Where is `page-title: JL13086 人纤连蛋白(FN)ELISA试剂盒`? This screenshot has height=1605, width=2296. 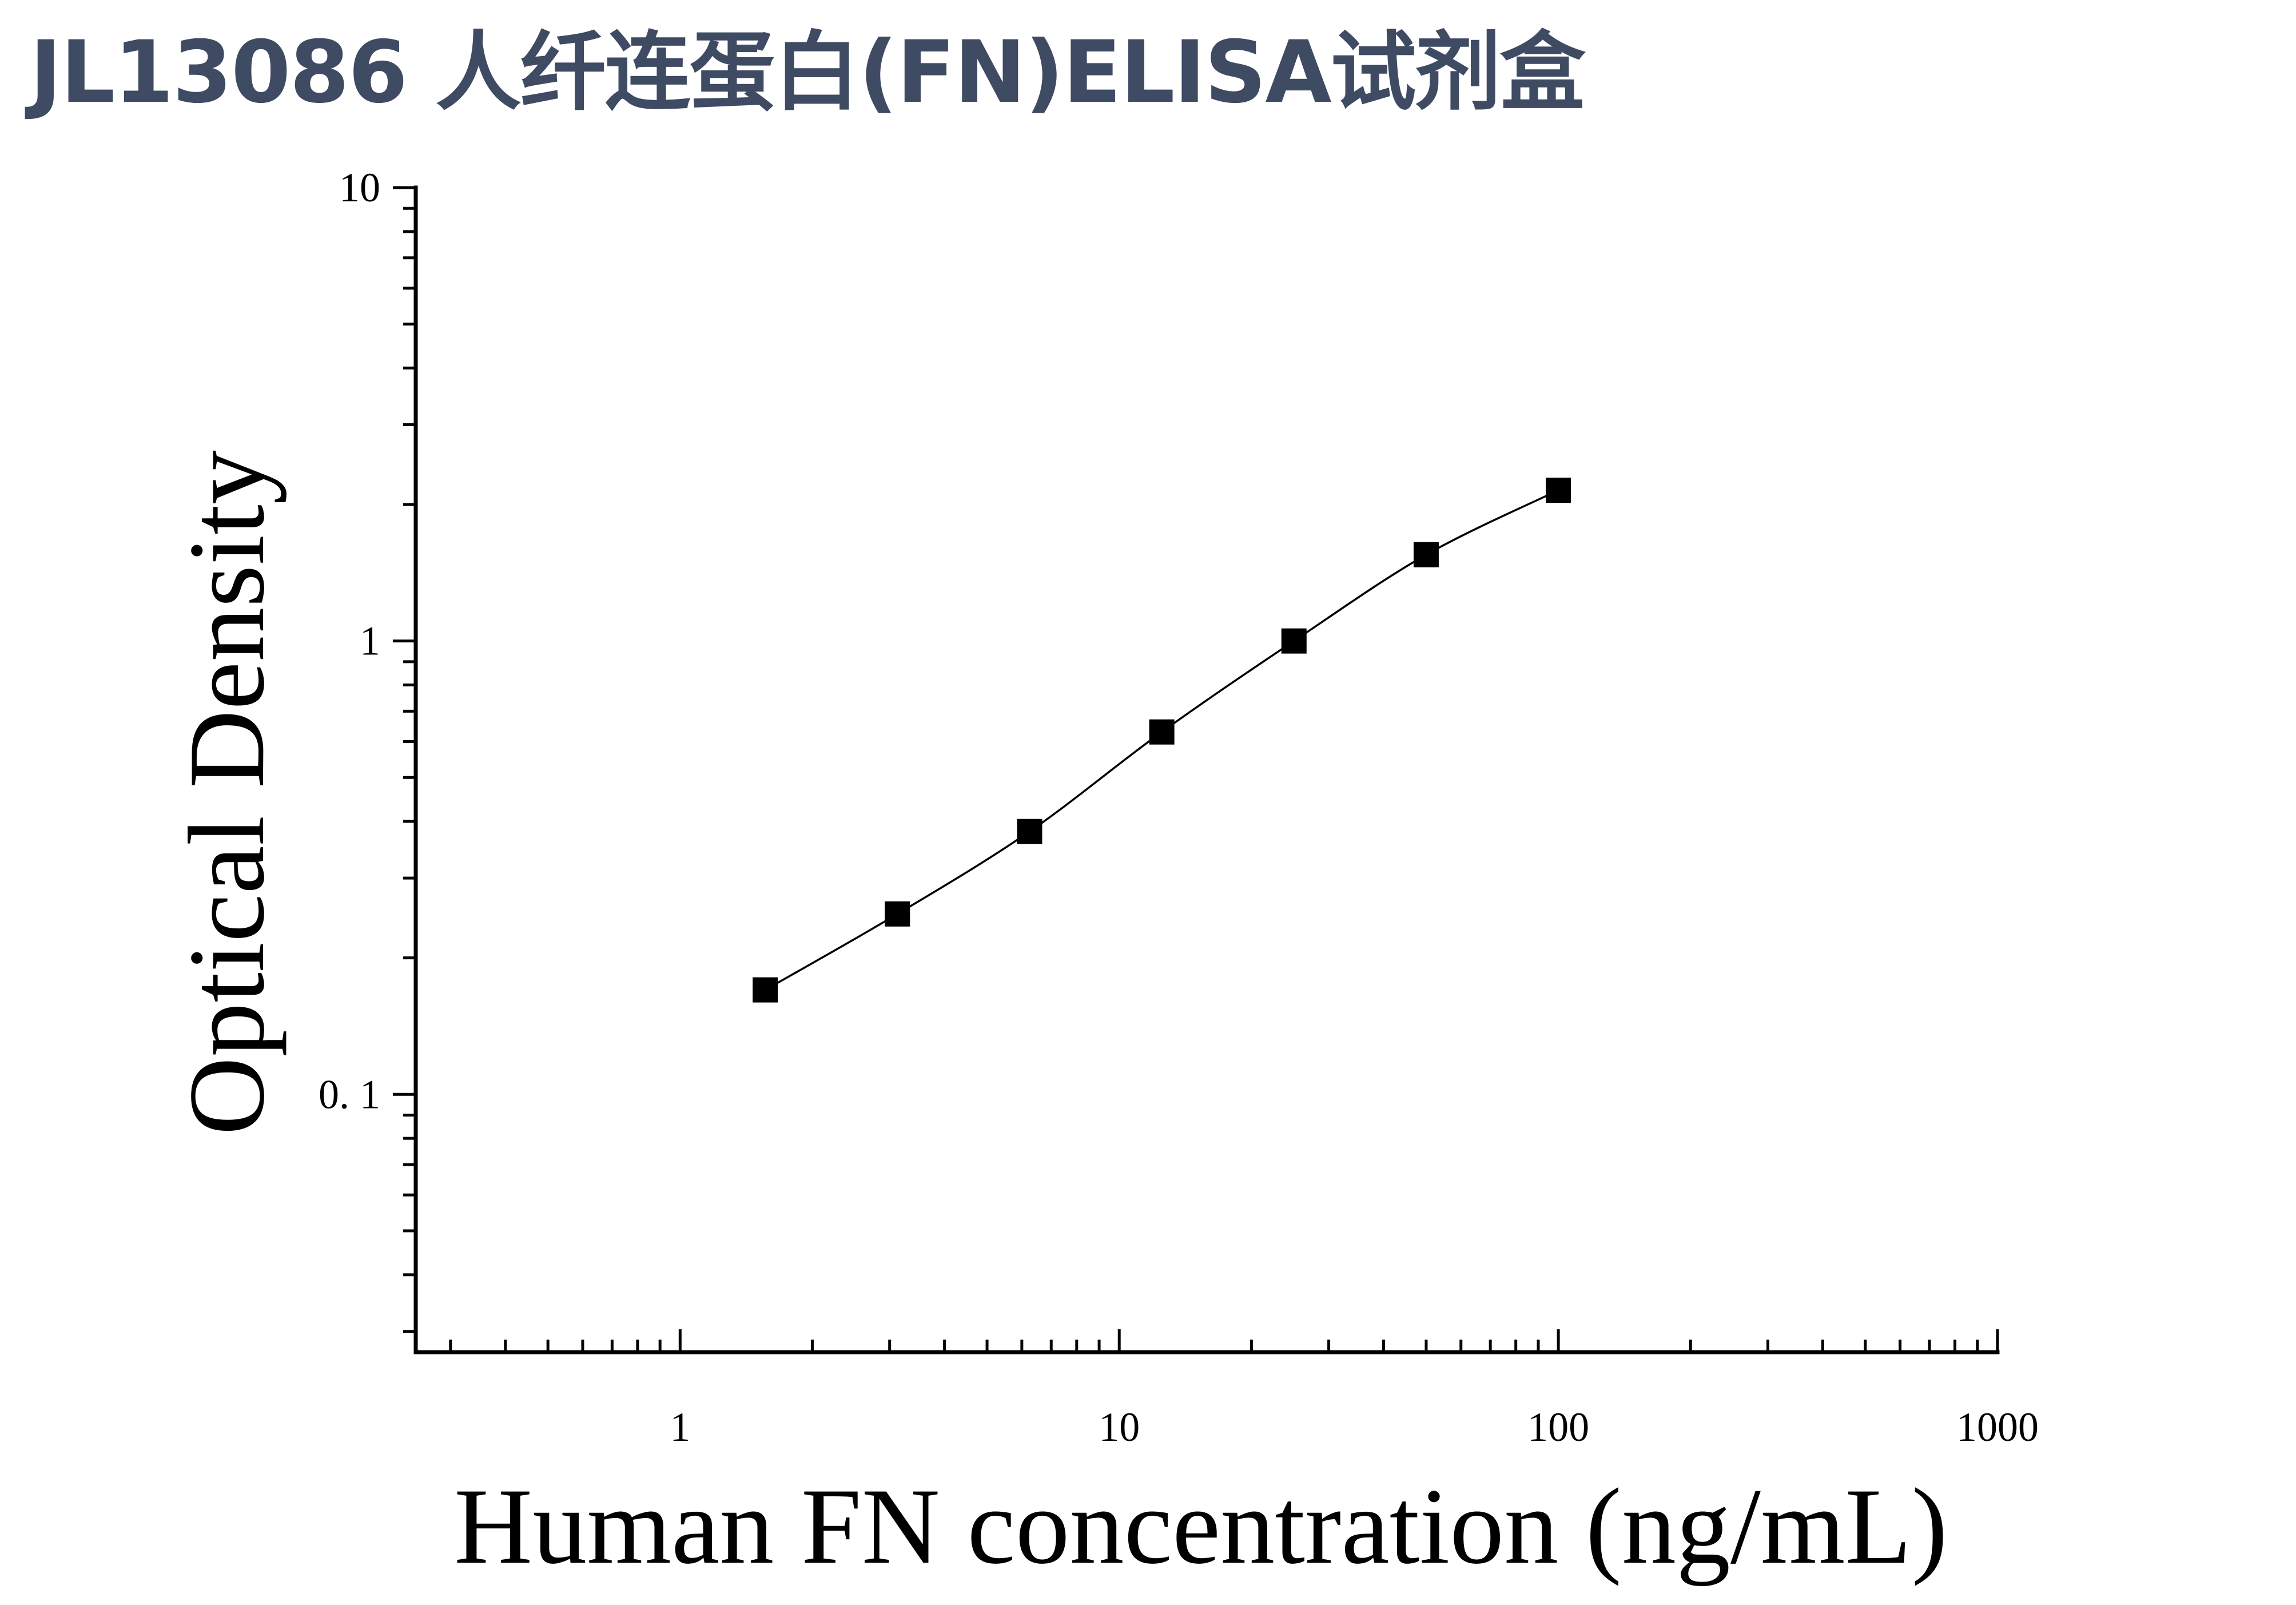
page-title: JL13086 人纤连蛋白(FN)ELISA试剂盒 is located at coordinates (808, 72).